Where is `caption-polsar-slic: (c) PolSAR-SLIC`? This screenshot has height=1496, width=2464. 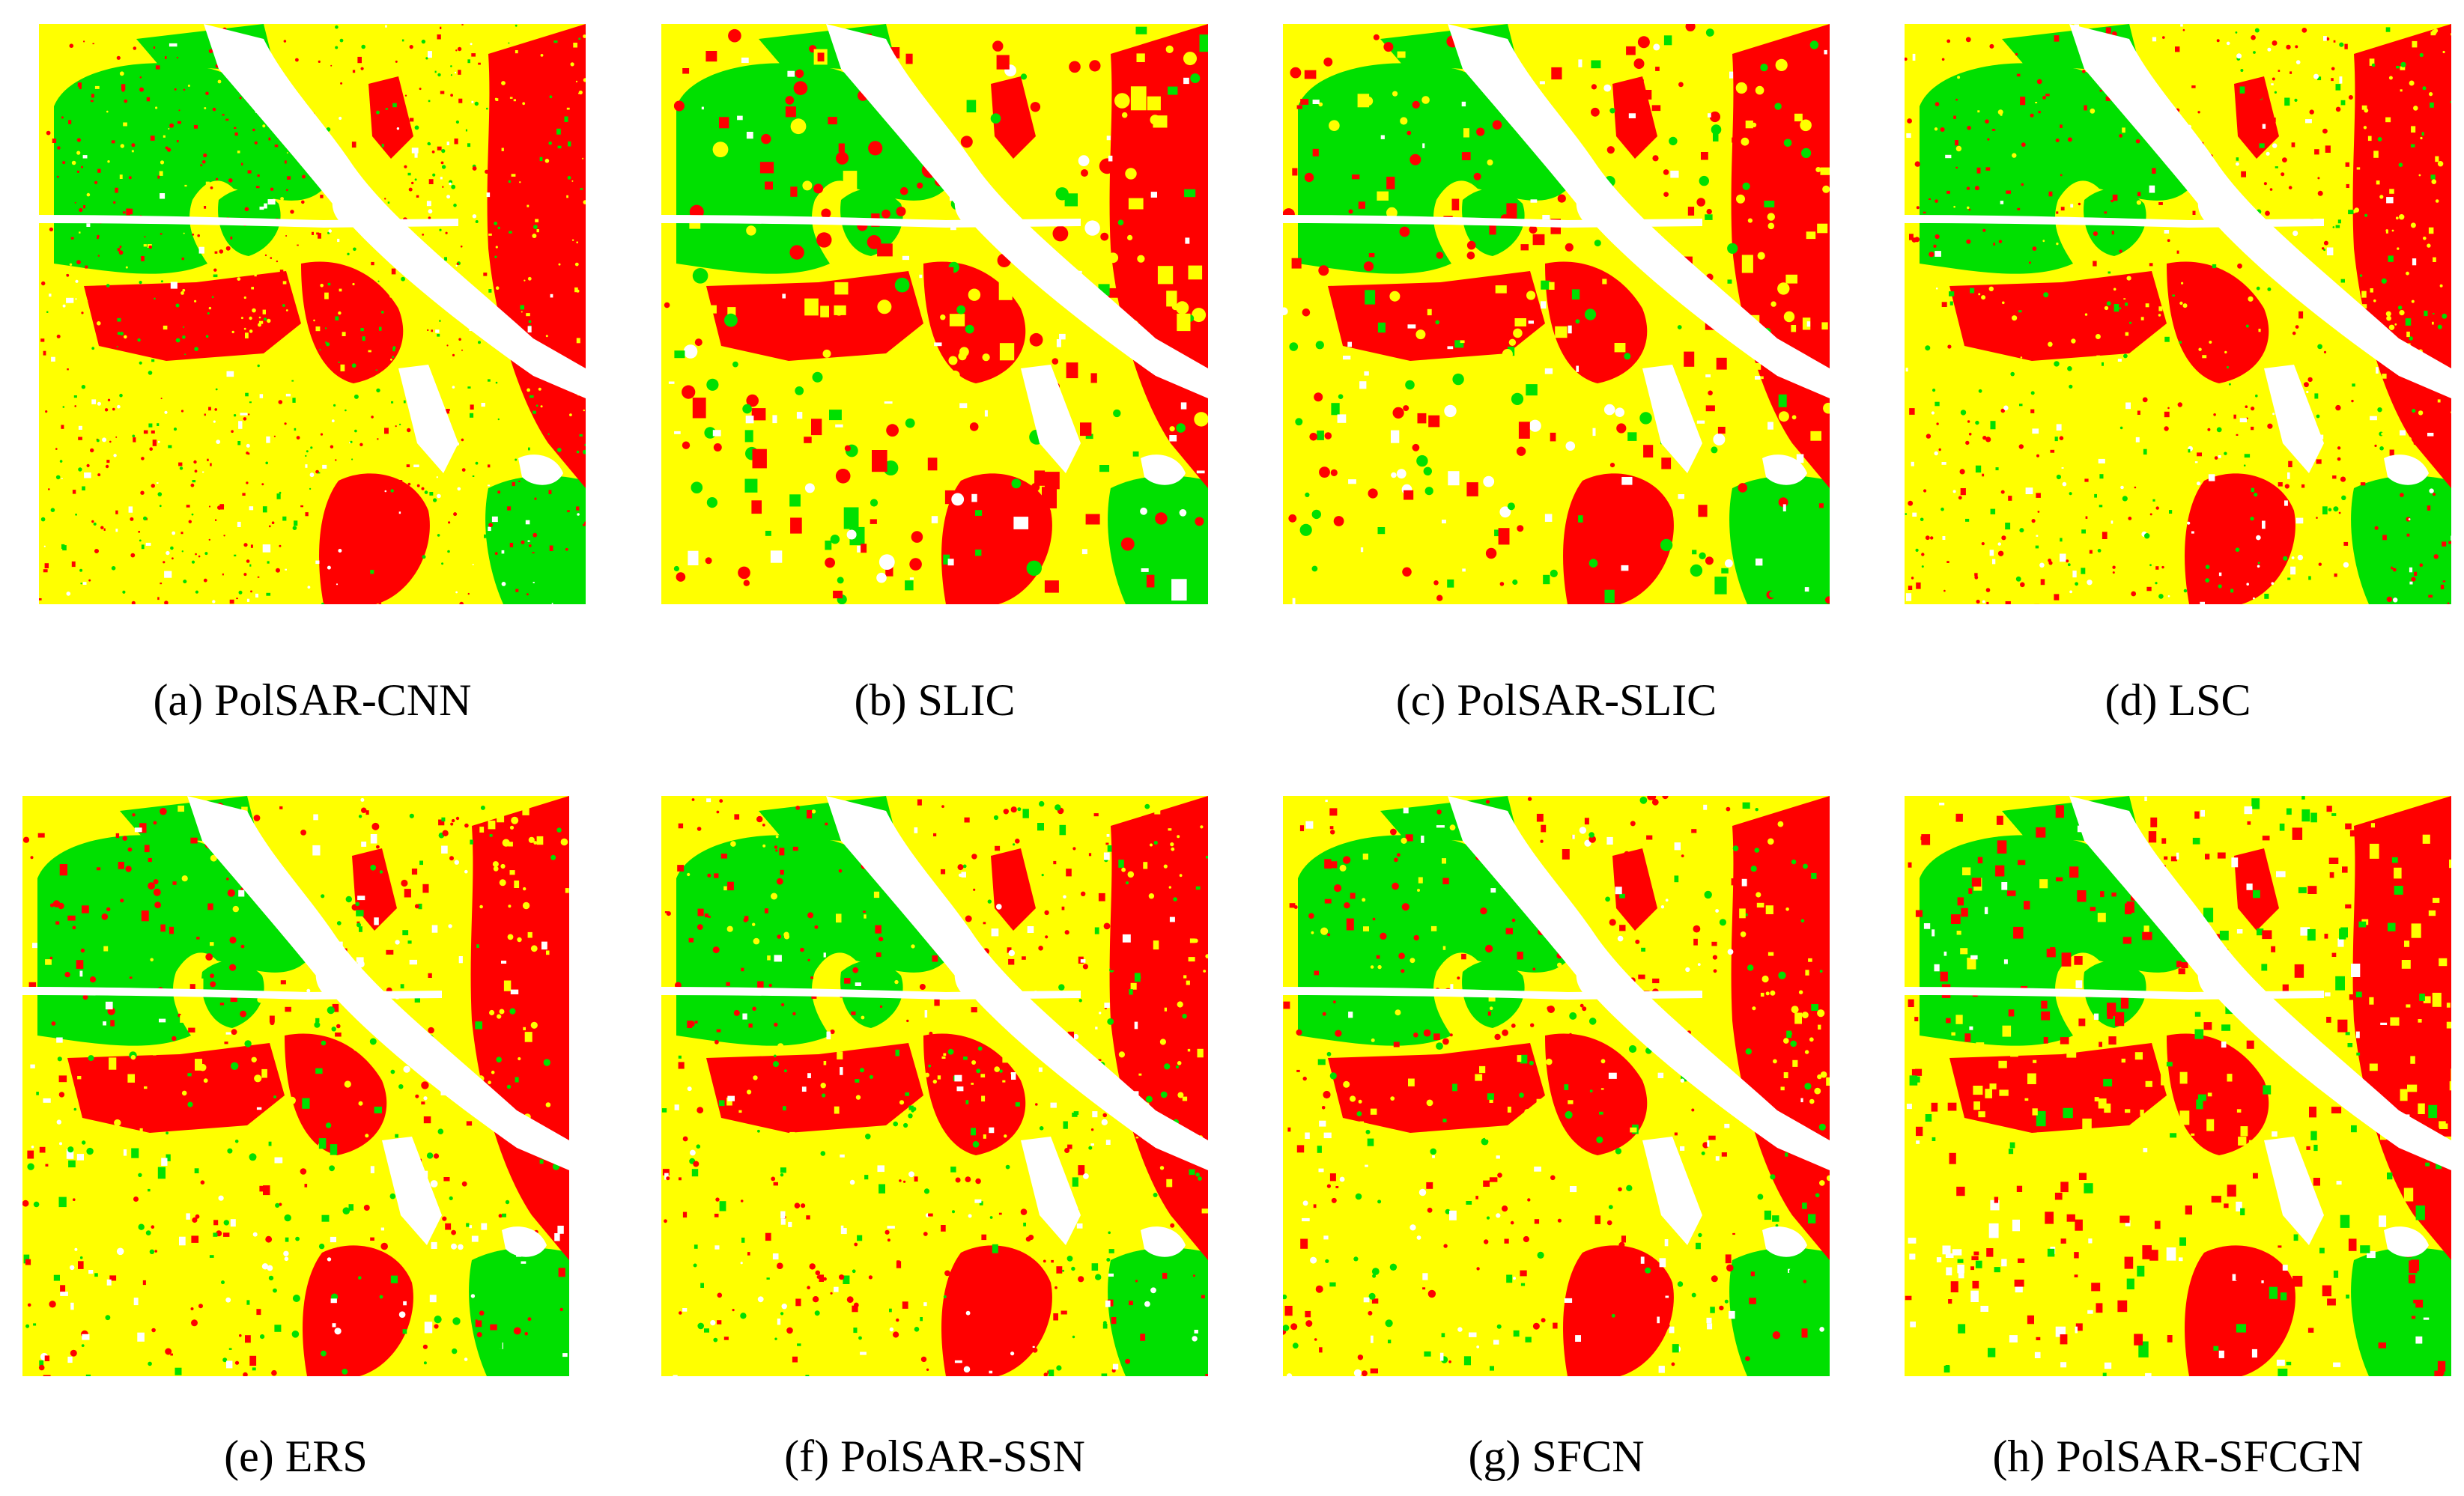
caption-polsar-slic: (c) PolSAR-SLIC is located at coordinates (1556, 700).